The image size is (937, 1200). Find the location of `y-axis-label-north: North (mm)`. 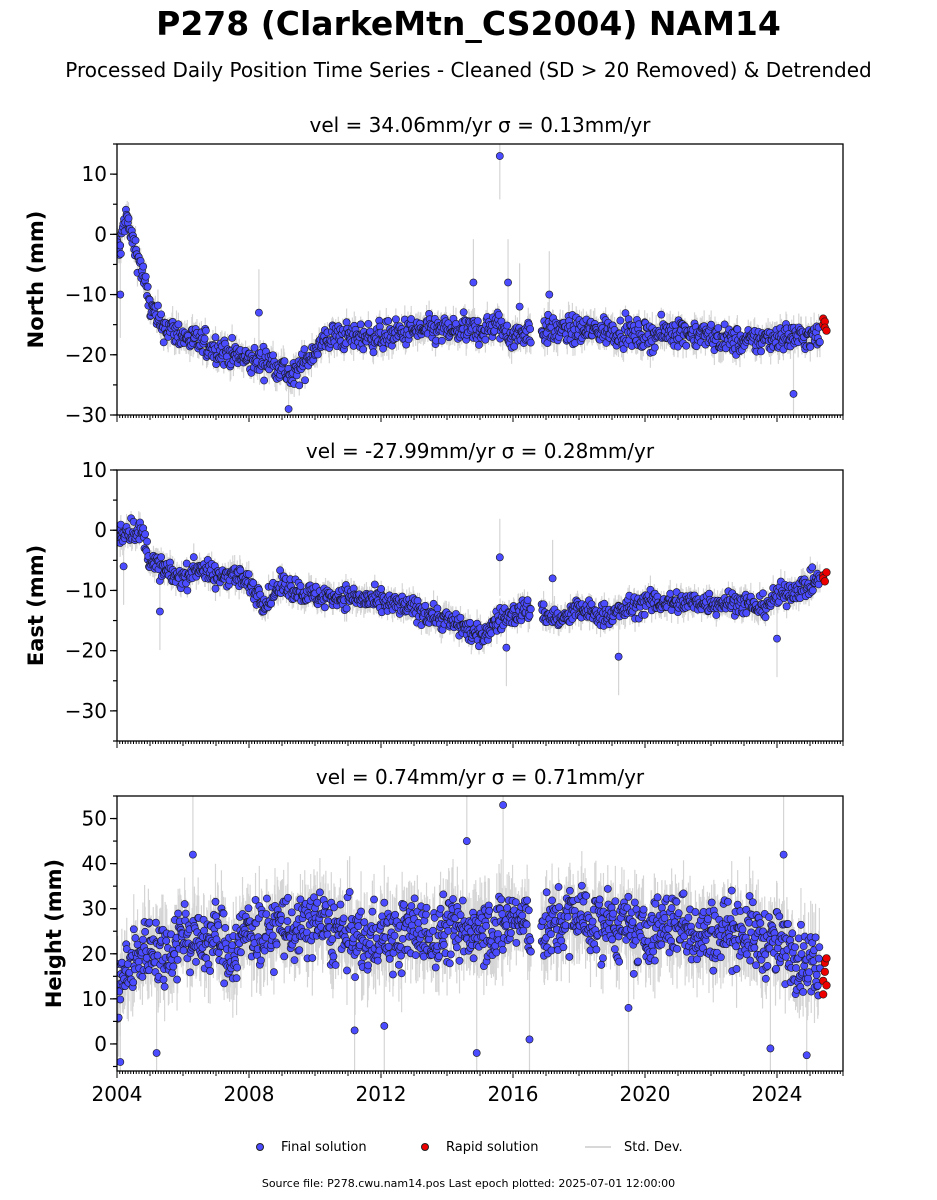

y-axis-label-north: North (mm) is located at coordinates (36, 280).